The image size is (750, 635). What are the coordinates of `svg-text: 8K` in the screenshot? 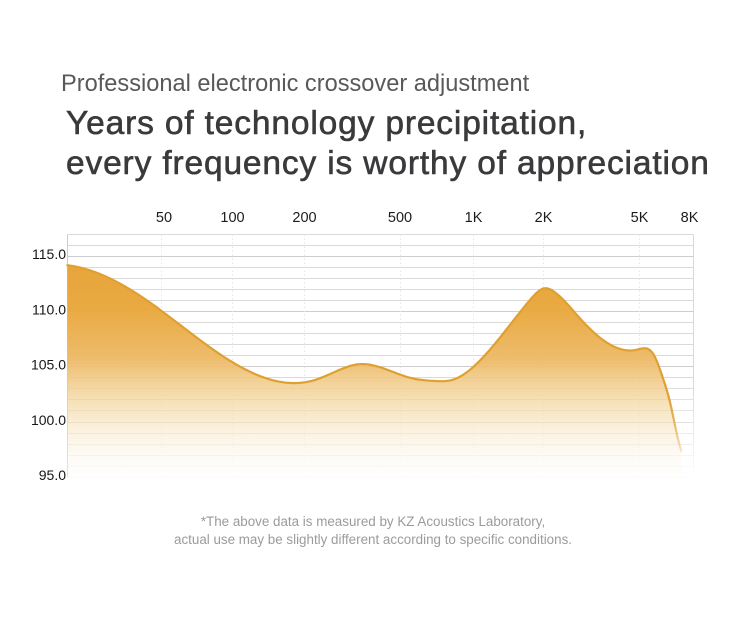 It's located at (690, 218).